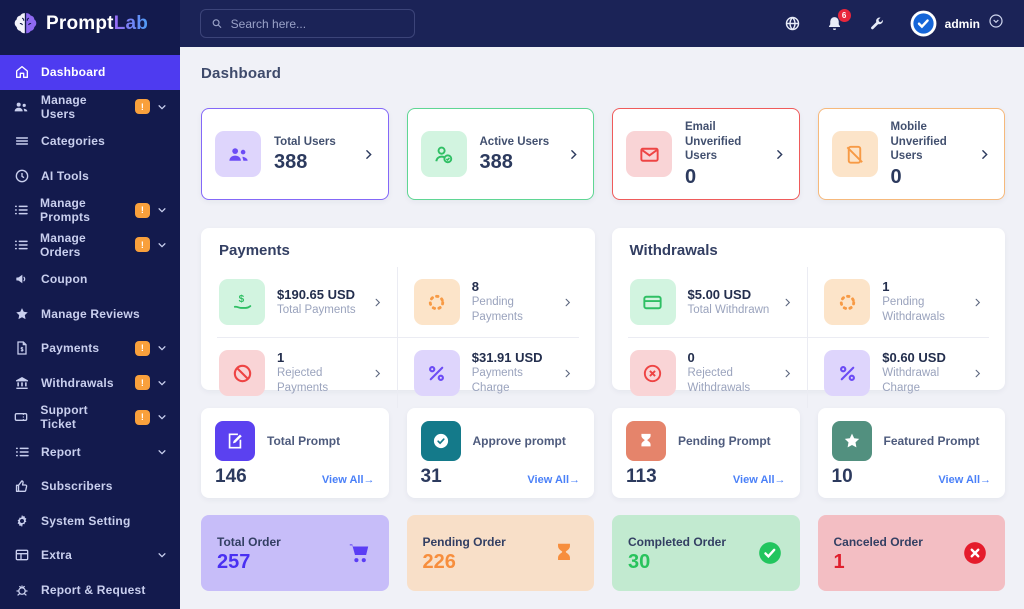  I want to click on sidebar-item-label: AI Tools, so click(65, 175).